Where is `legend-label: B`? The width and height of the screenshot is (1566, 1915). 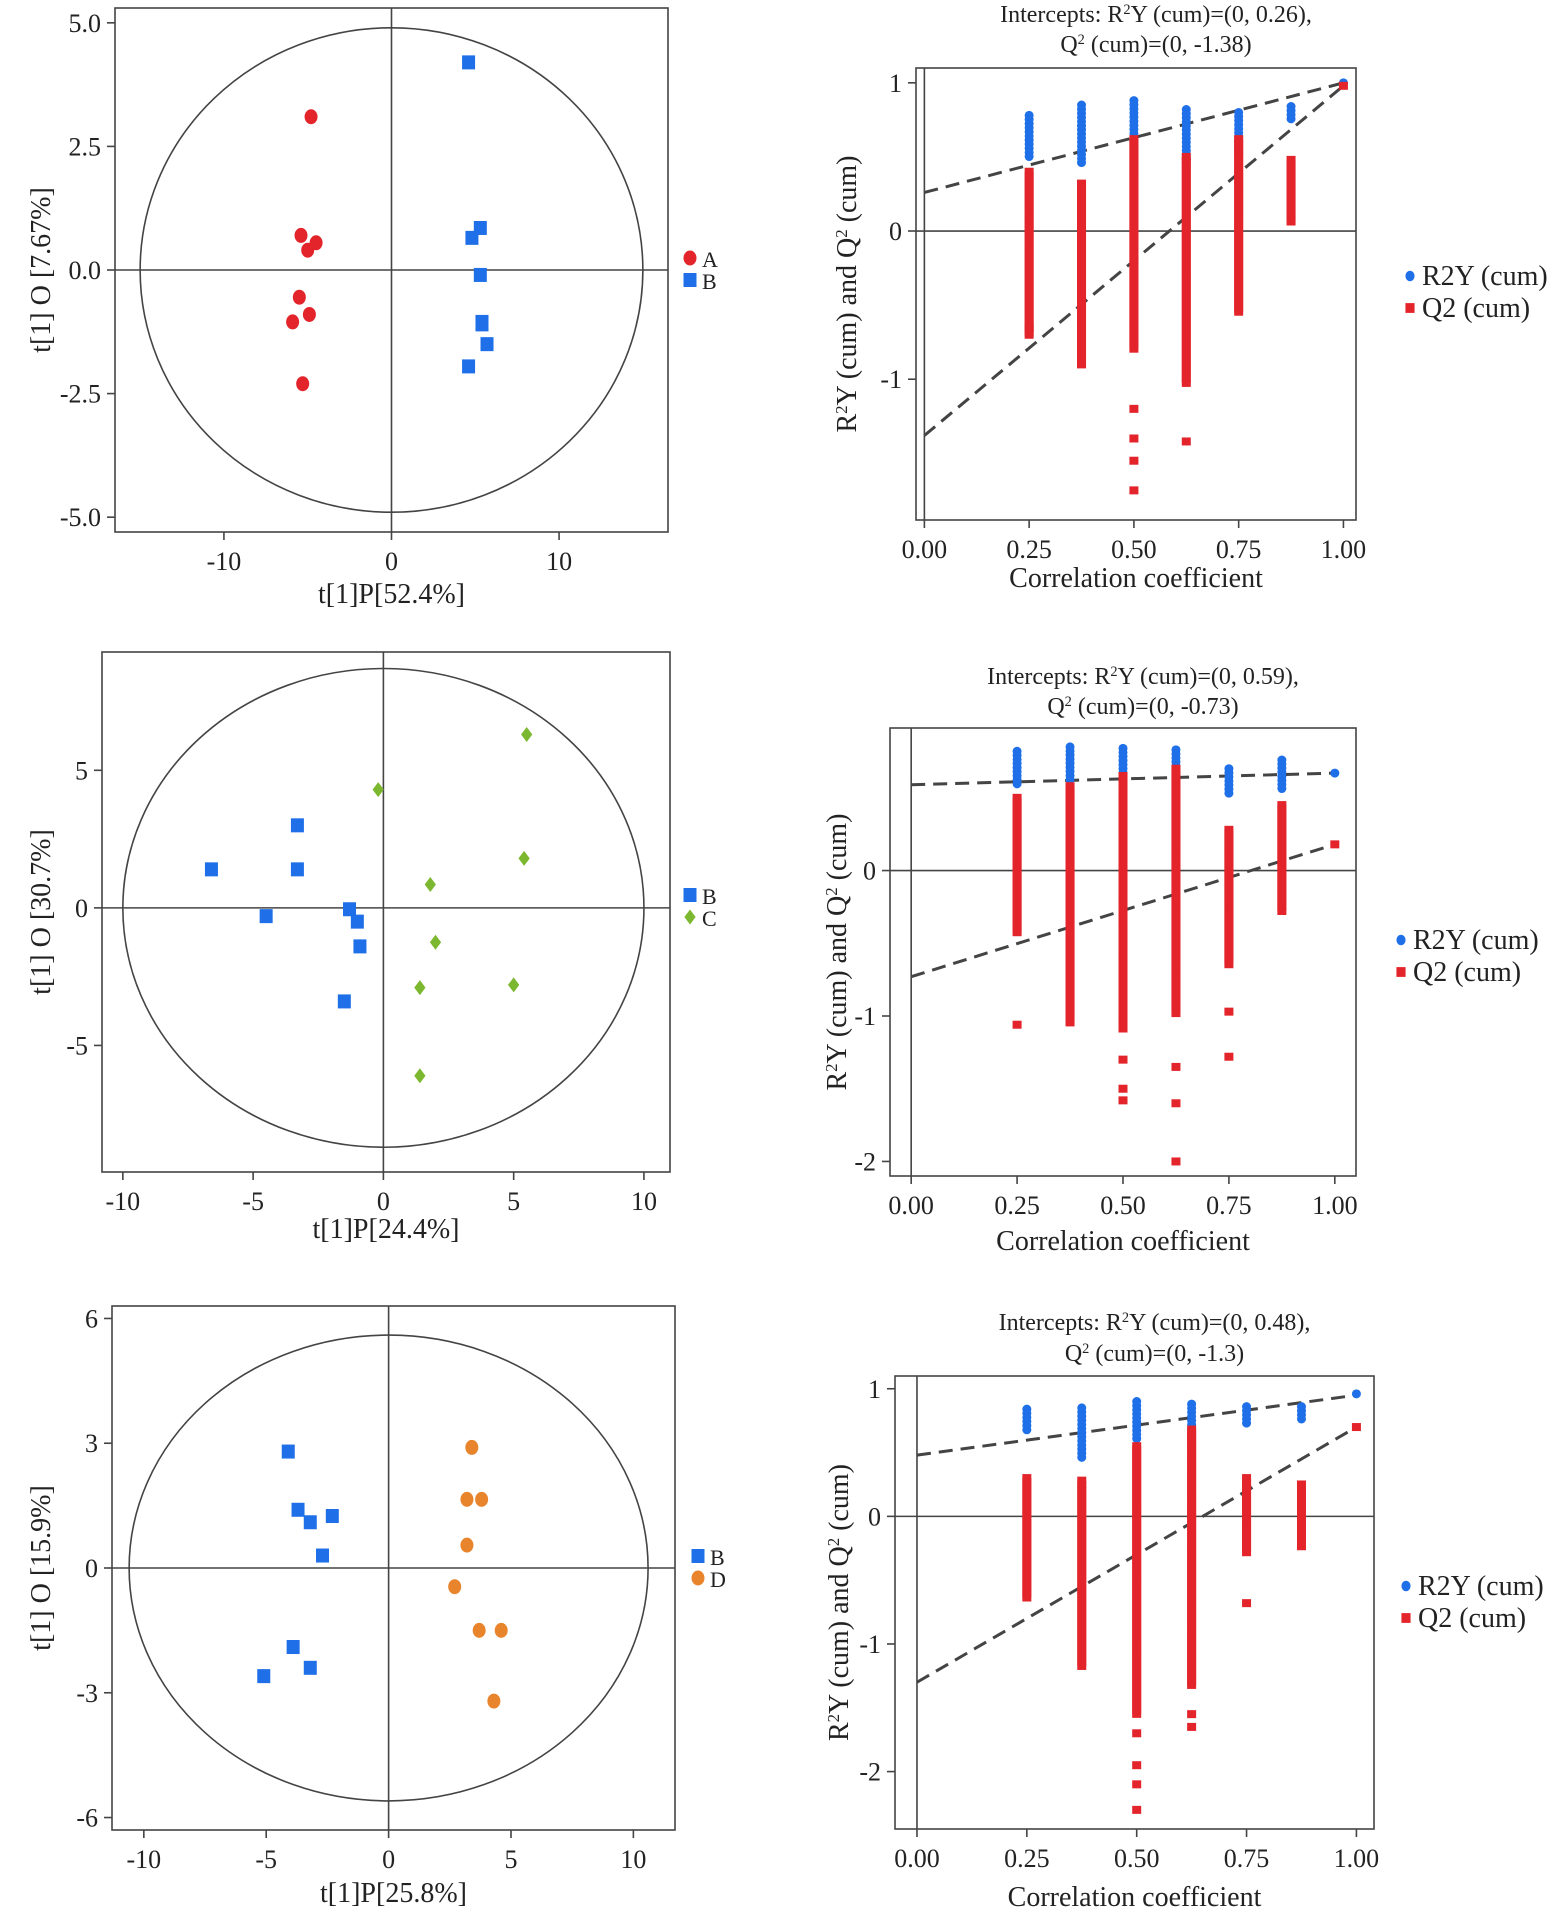 legend-label: B is located at coordinates (709, 281).